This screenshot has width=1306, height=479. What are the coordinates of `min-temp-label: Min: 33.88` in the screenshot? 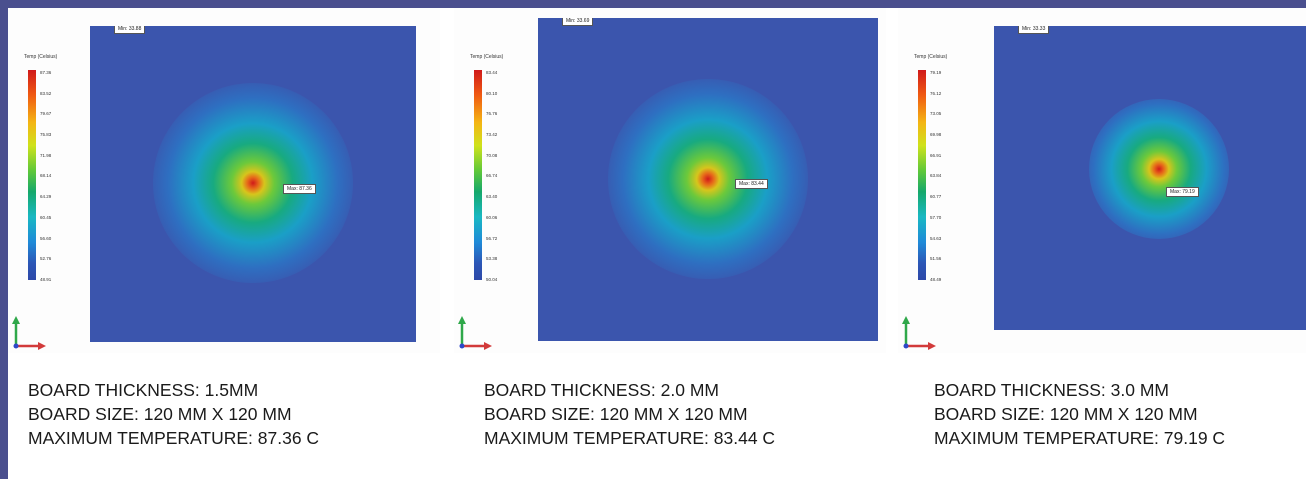 It's located at (130, 30).